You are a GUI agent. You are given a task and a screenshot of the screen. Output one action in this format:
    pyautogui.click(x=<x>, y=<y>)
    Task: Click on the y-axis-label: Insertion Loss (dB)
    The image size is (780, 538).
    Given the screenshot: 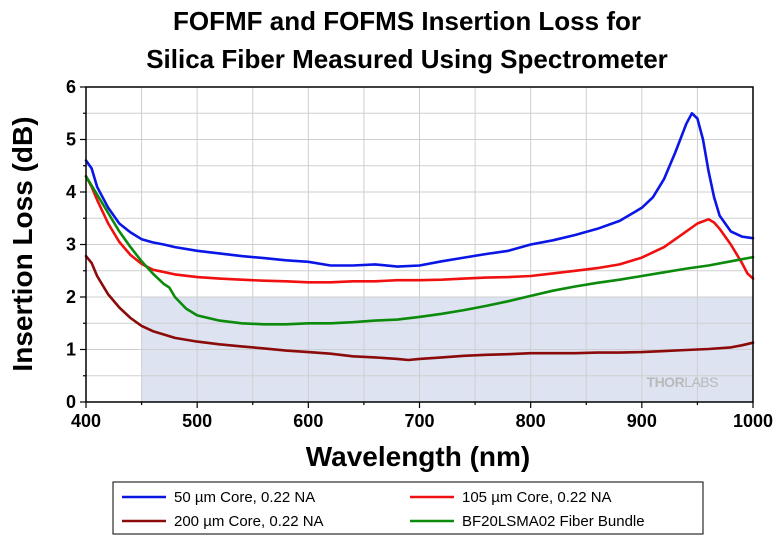 What is the action you would take?
    pyautogui.click(x=22, y=243)
    